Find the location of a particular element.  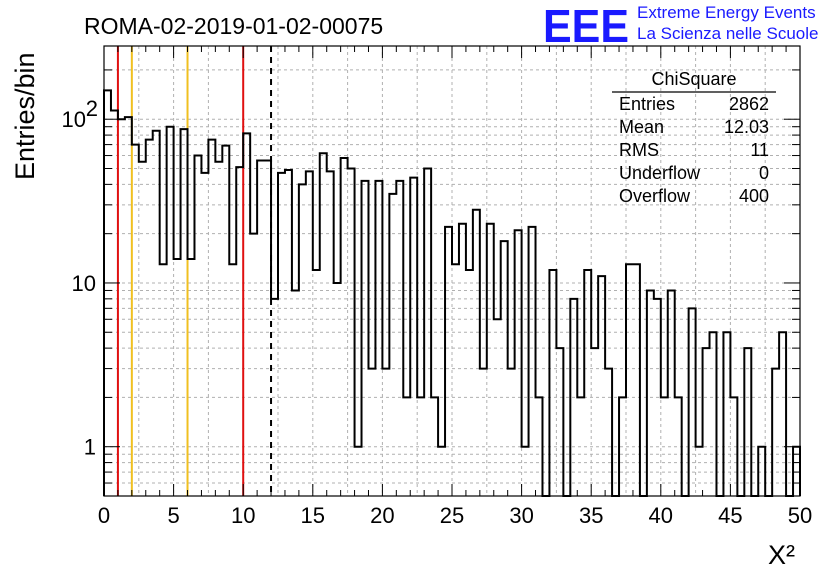

x-tick-label: 35 is located at coordinates (591, 515).